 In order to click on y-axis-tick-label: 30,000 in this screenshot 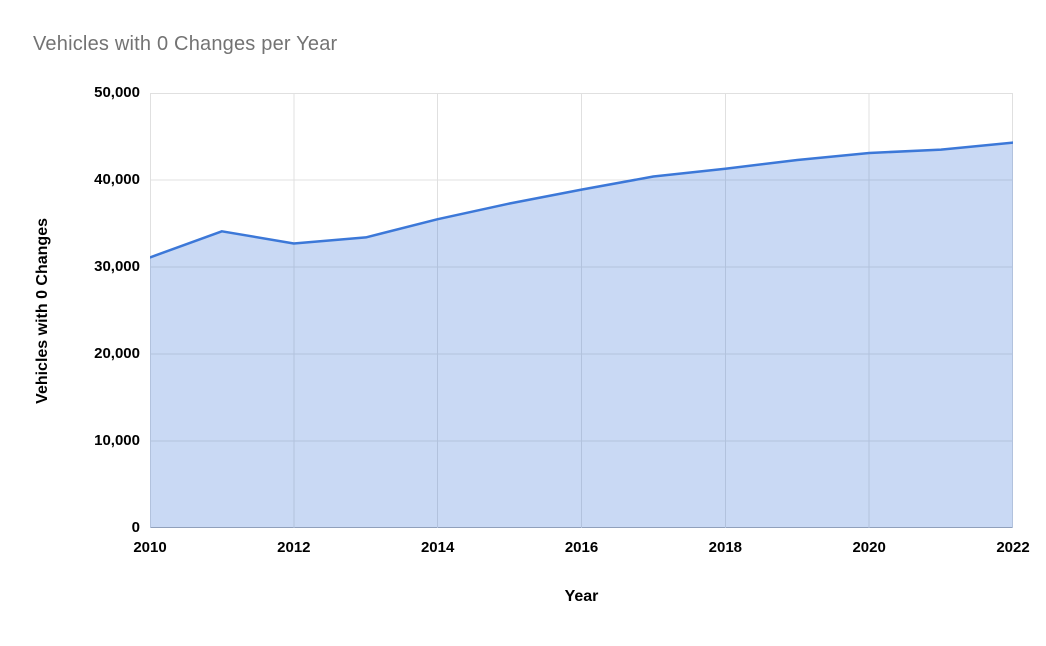, I will do `click(117, 266)`.